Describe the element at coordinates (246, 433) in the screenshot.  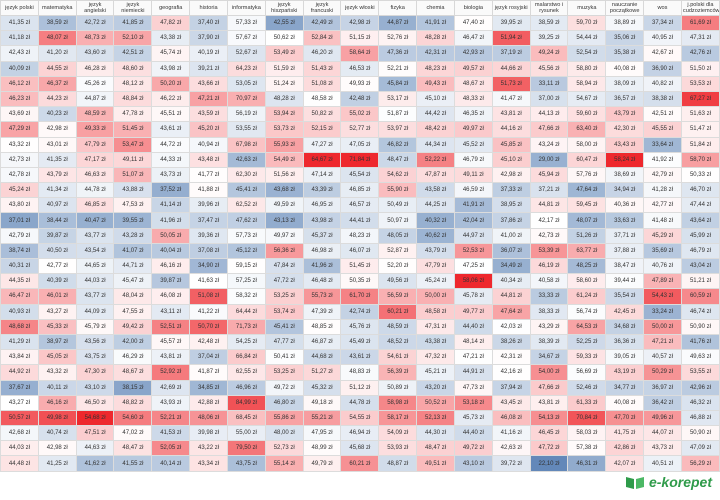
I see `price-cell: 55,00 zł` at that location.